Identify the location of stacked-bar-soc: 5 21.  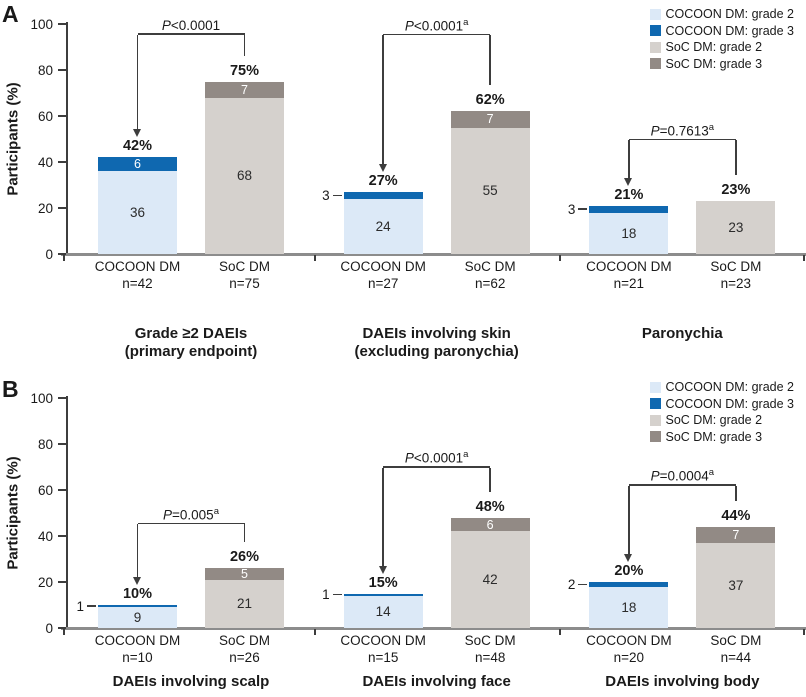
(244, 597).